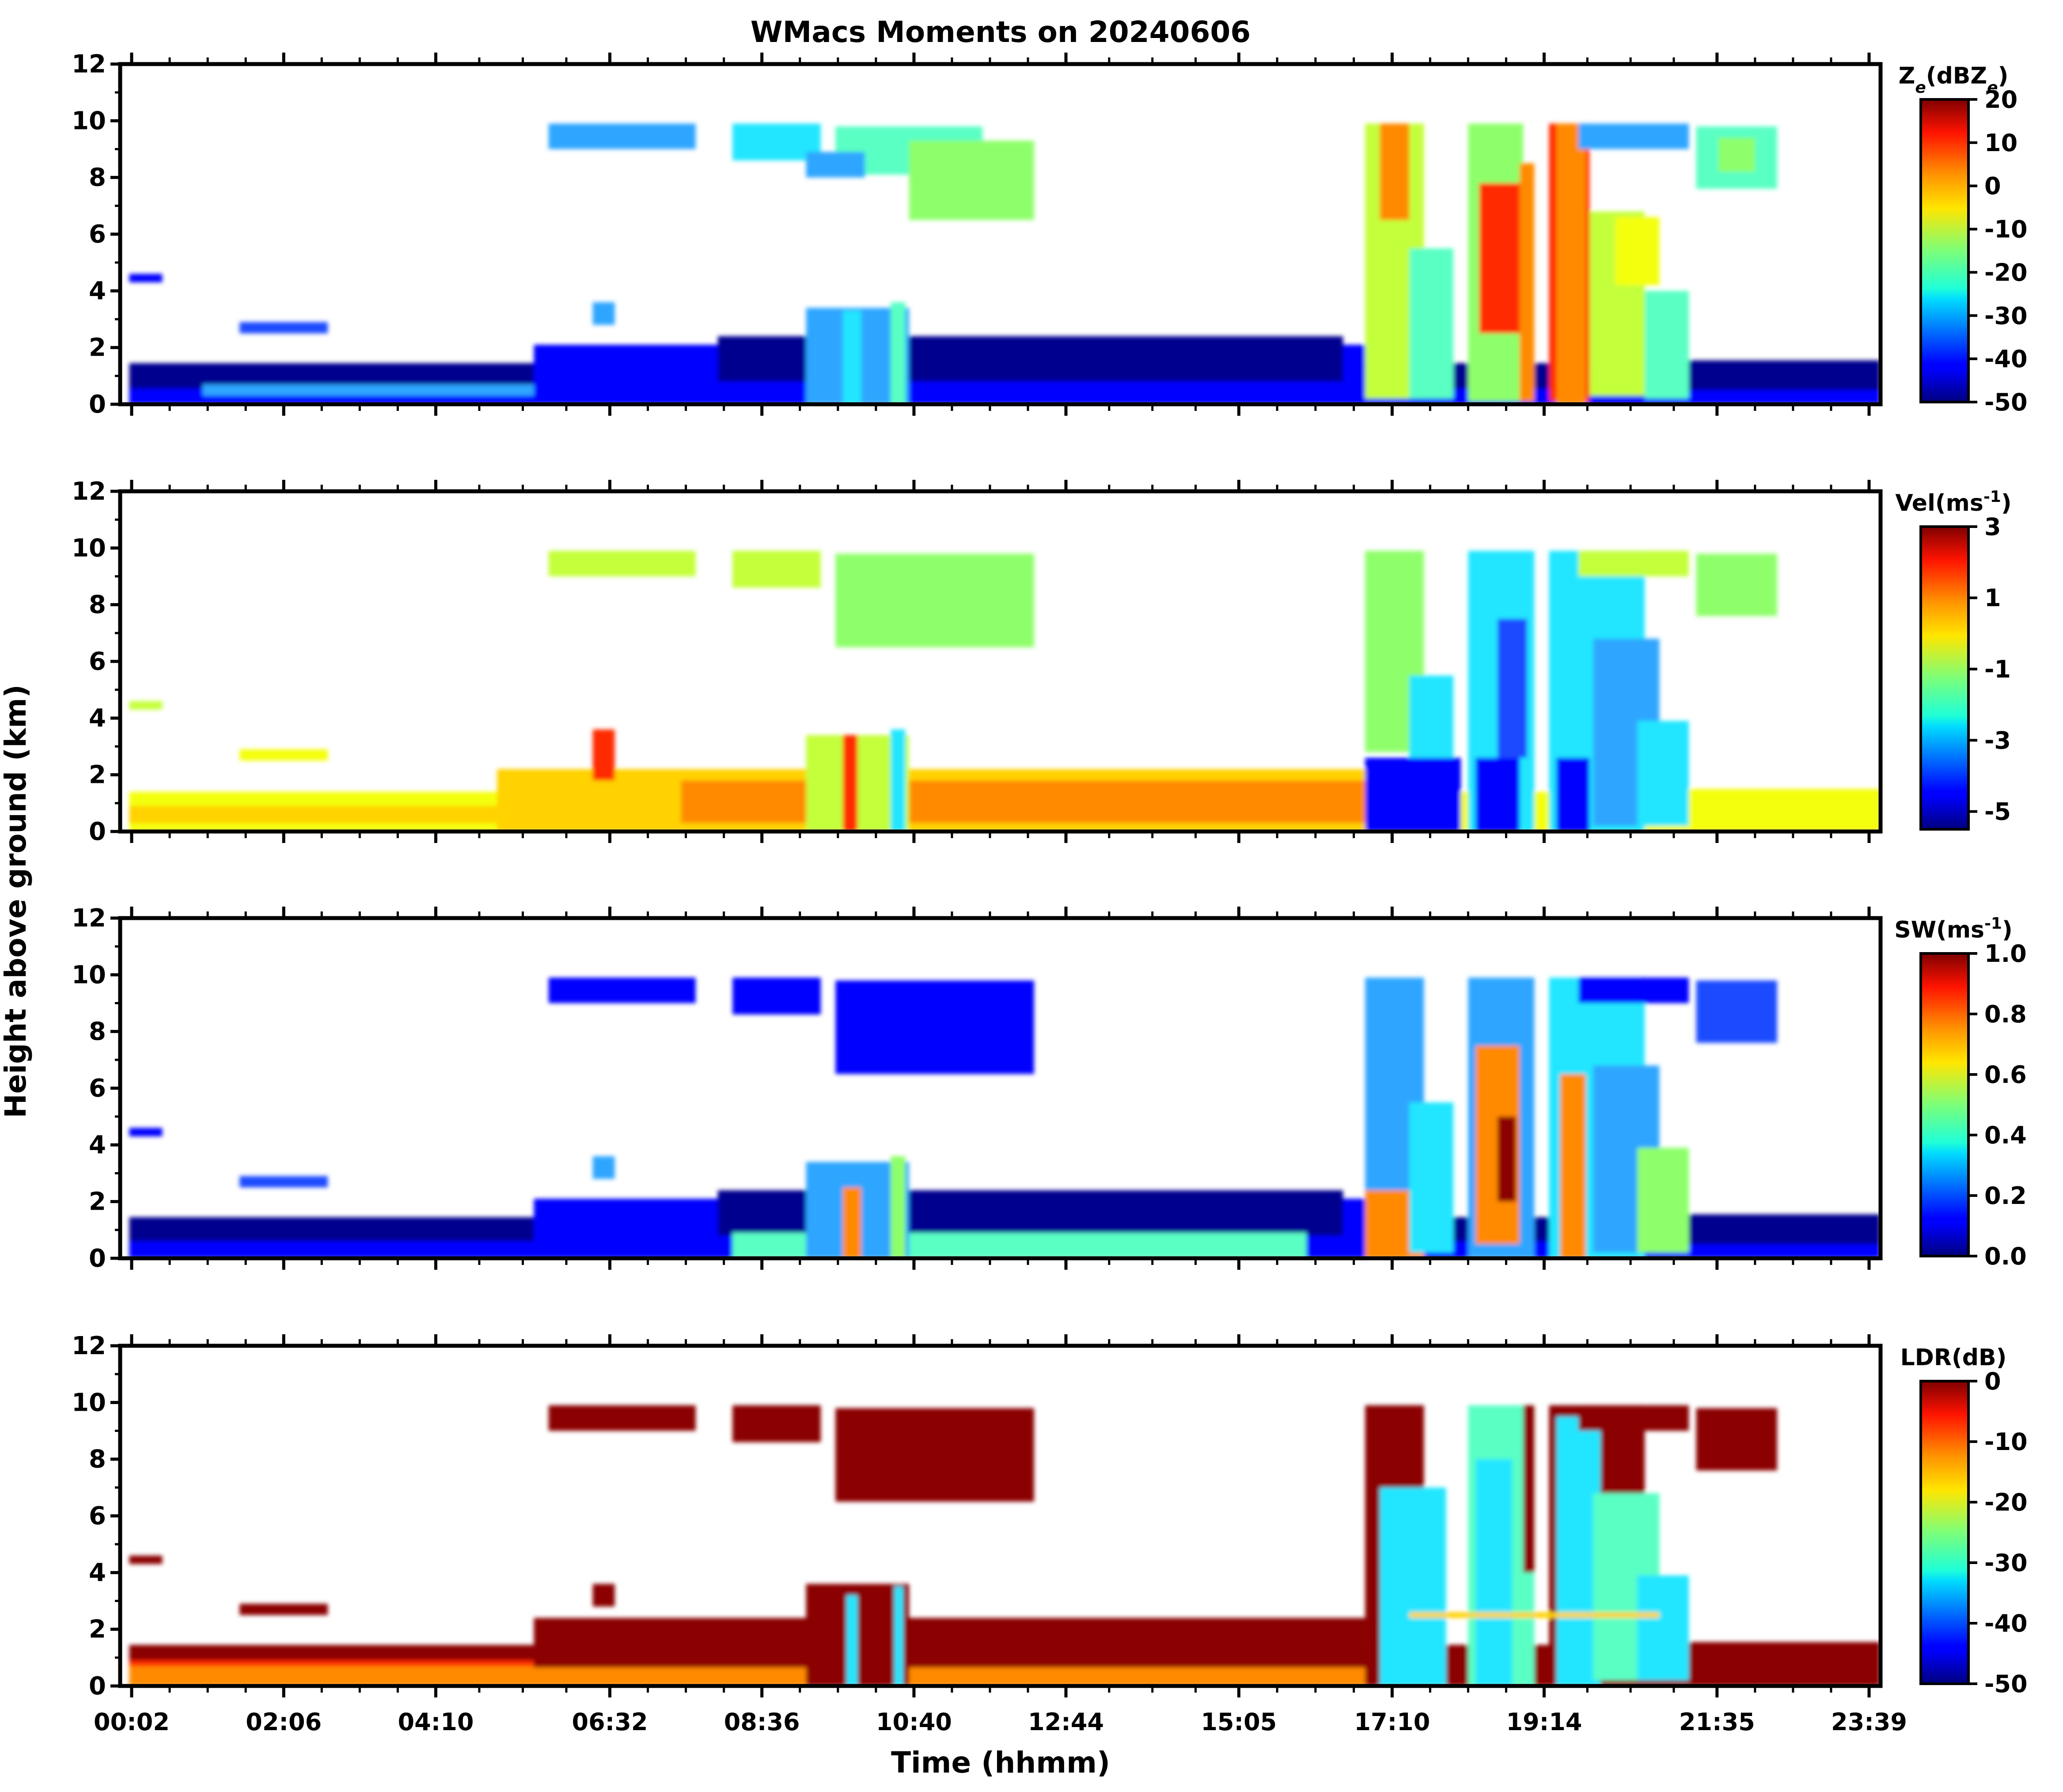  Describe the element at coordinates (436, 1722) in the screenshot. I see `x-tick-label: 04:10` at that location.